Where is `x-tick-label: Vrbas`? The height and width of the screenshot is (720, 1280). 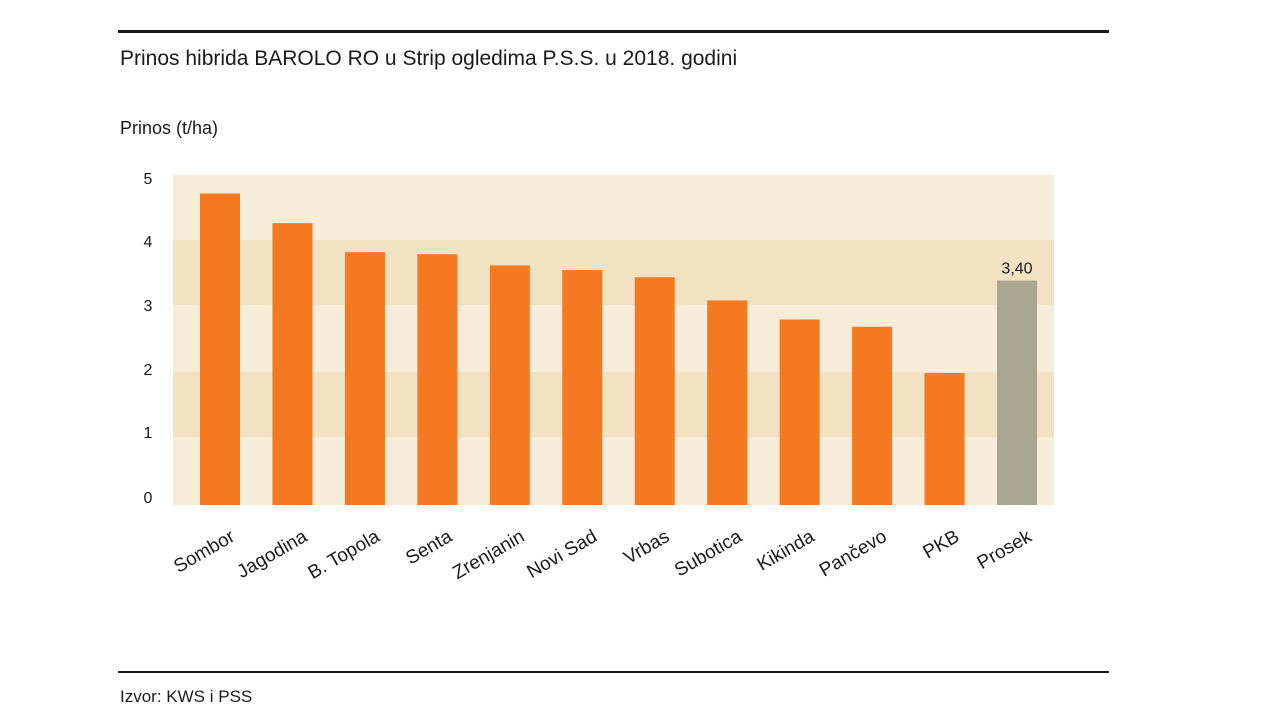
x-tick-label: Vrbas is located at coordinates (646, 547).